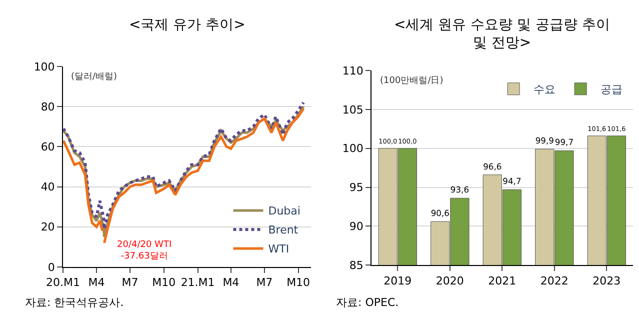 The height and width of the screenshot is (320, 639). I want to click on legend-label: Dubai, so click(284, 211).